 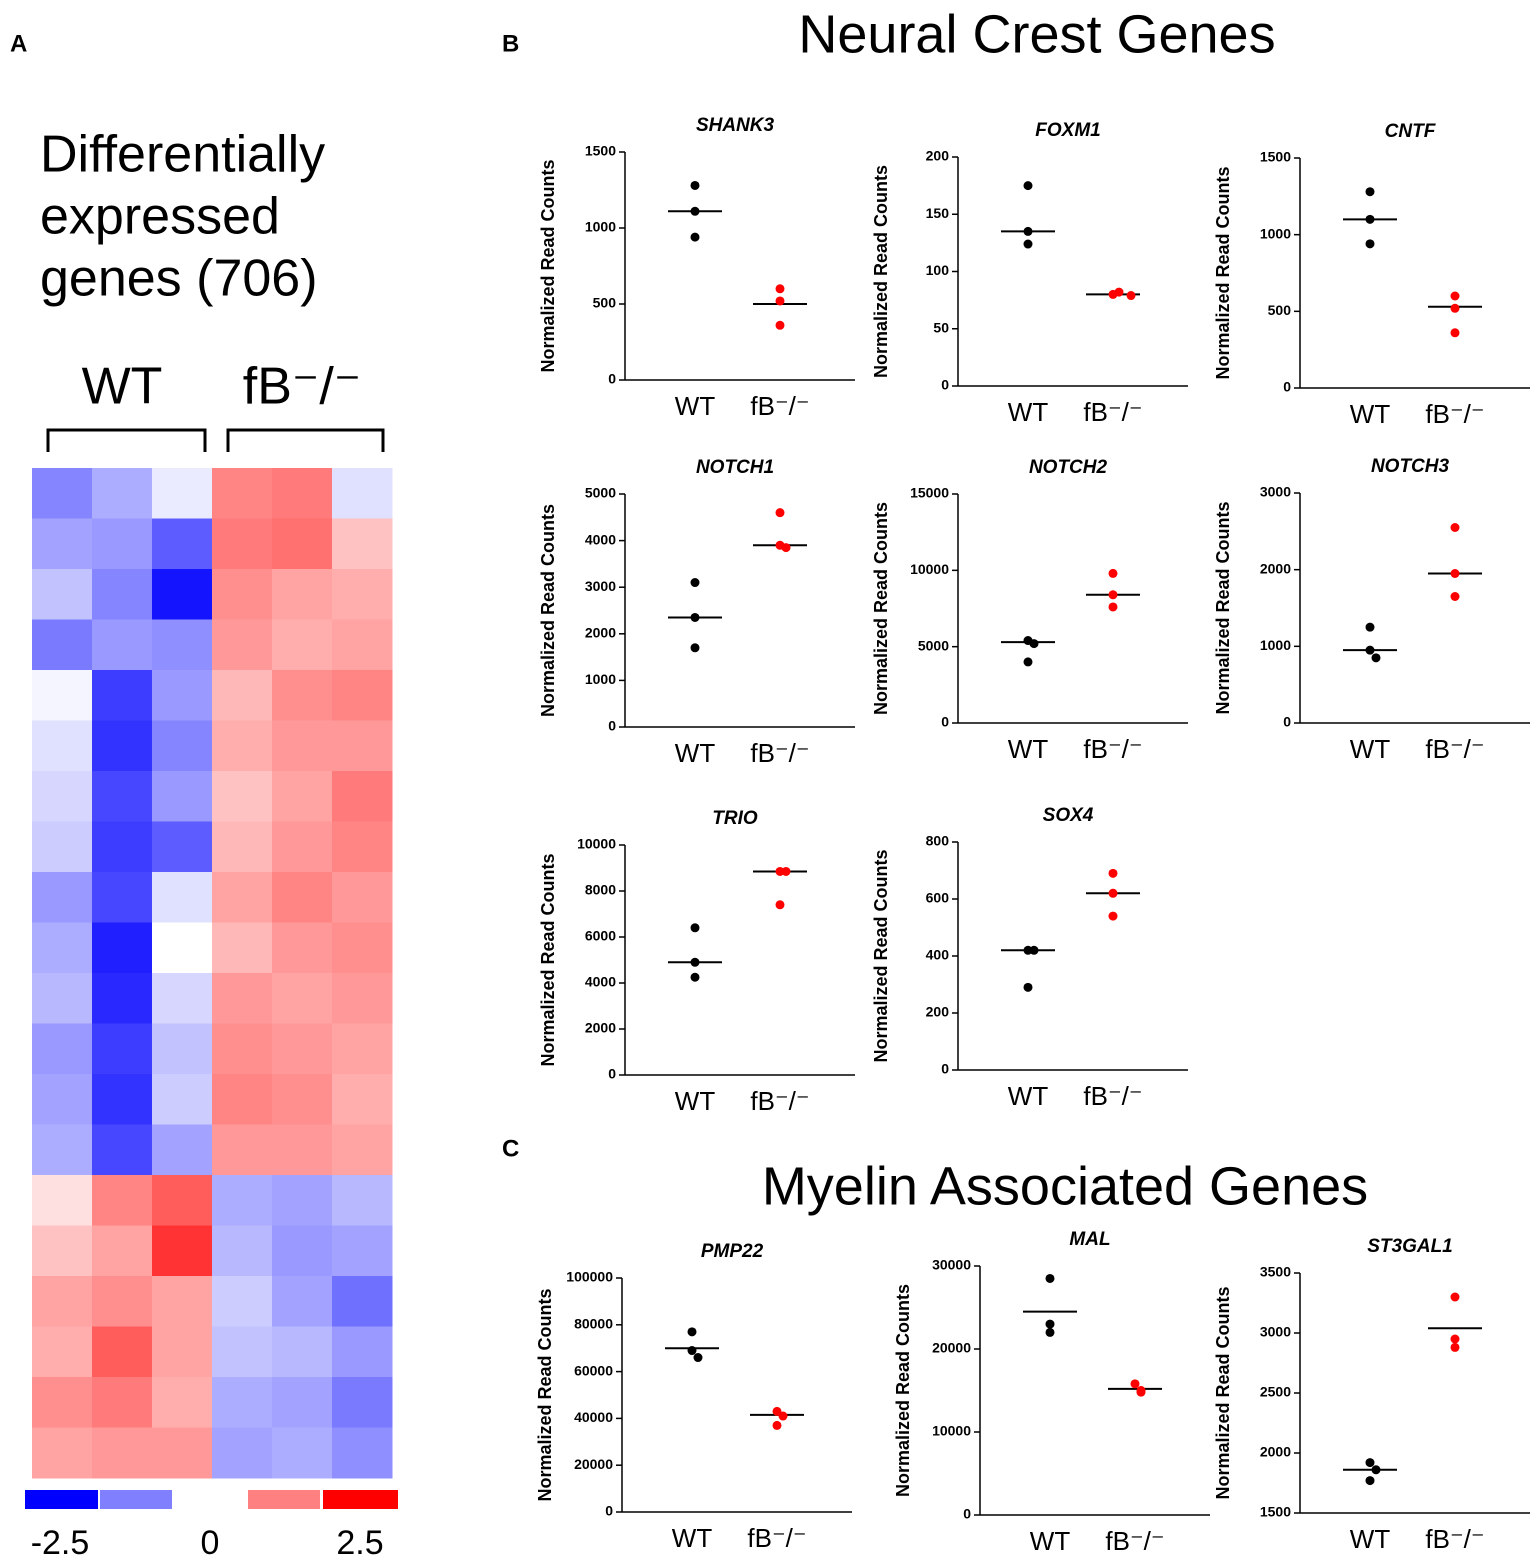 What do you see at coordinates (600, 151) in the screenshot?
I see `y-tick-label: 1500` at bounding box center [600, 151].